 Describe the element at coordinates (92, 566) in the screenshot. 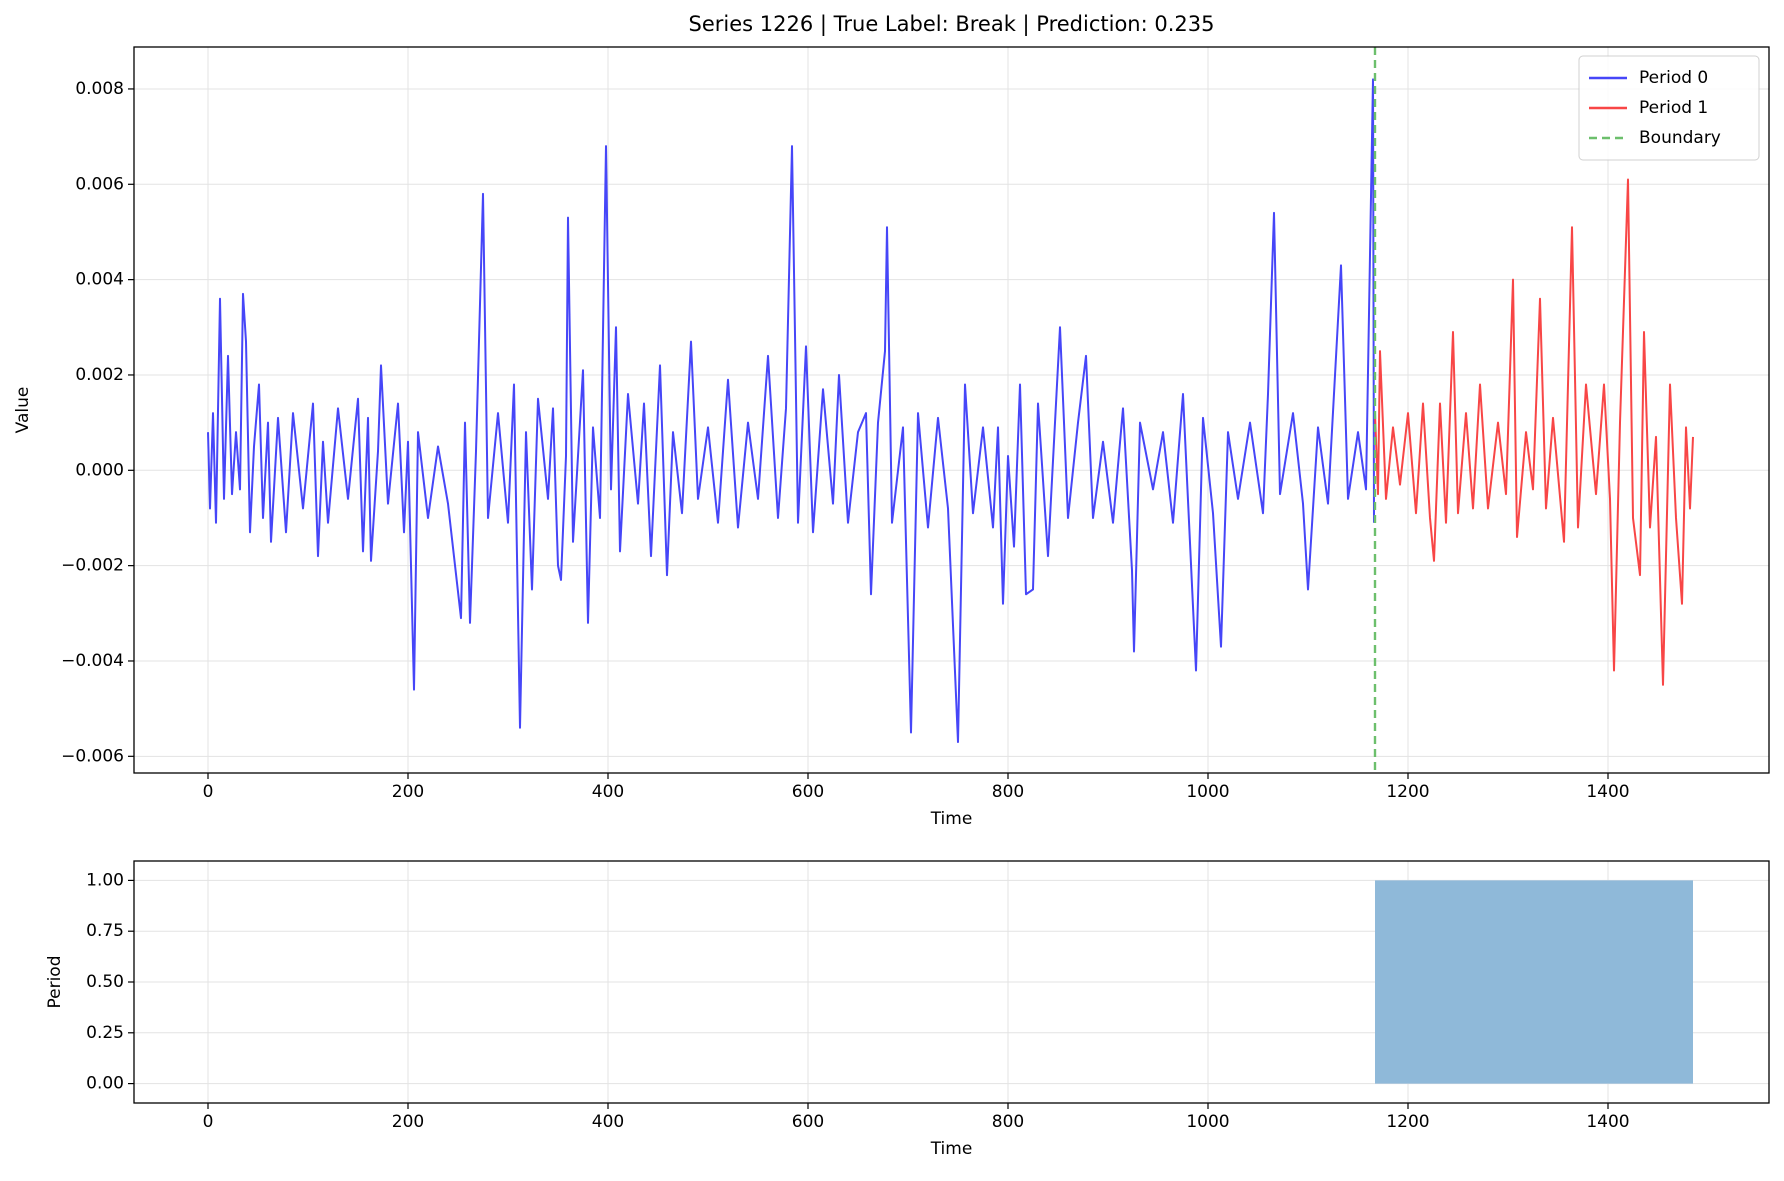

I see `y-tick-label: −0.002` at that location.